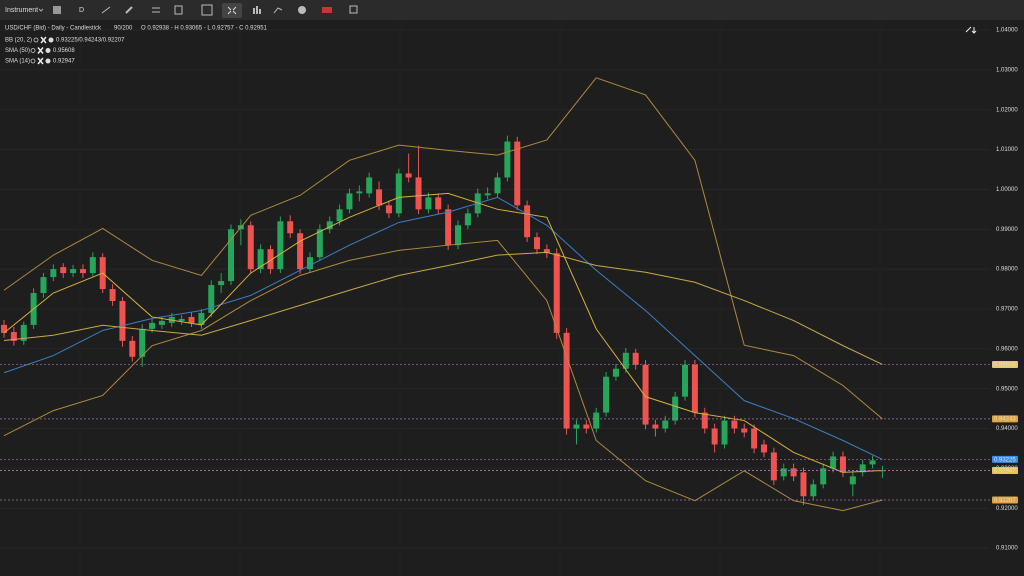 This screenshot has height=576, width=1024. Describe the element at coordinates (1007, 310) in the screenshot. I see `y-tick-label: 0.97000` at that location.